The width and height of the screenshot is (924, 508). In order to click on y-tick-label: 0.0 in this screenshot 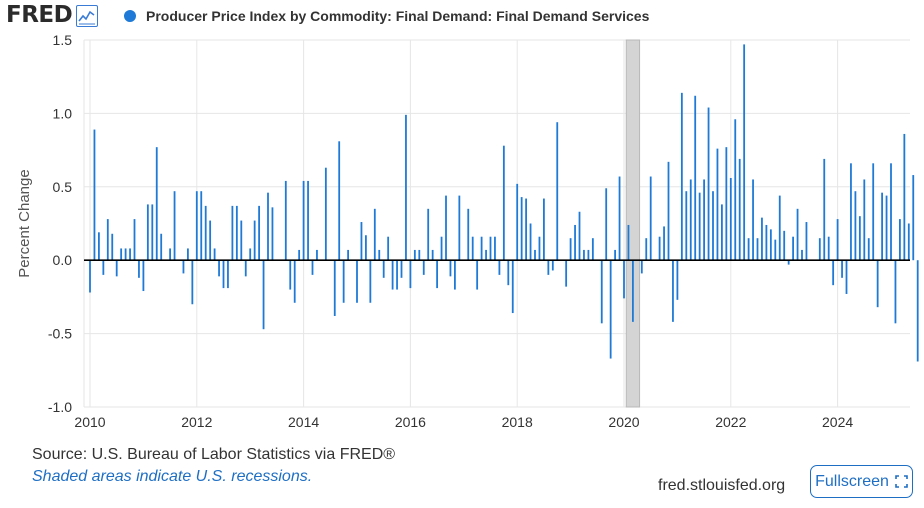, I will do `click(63, 260)`.